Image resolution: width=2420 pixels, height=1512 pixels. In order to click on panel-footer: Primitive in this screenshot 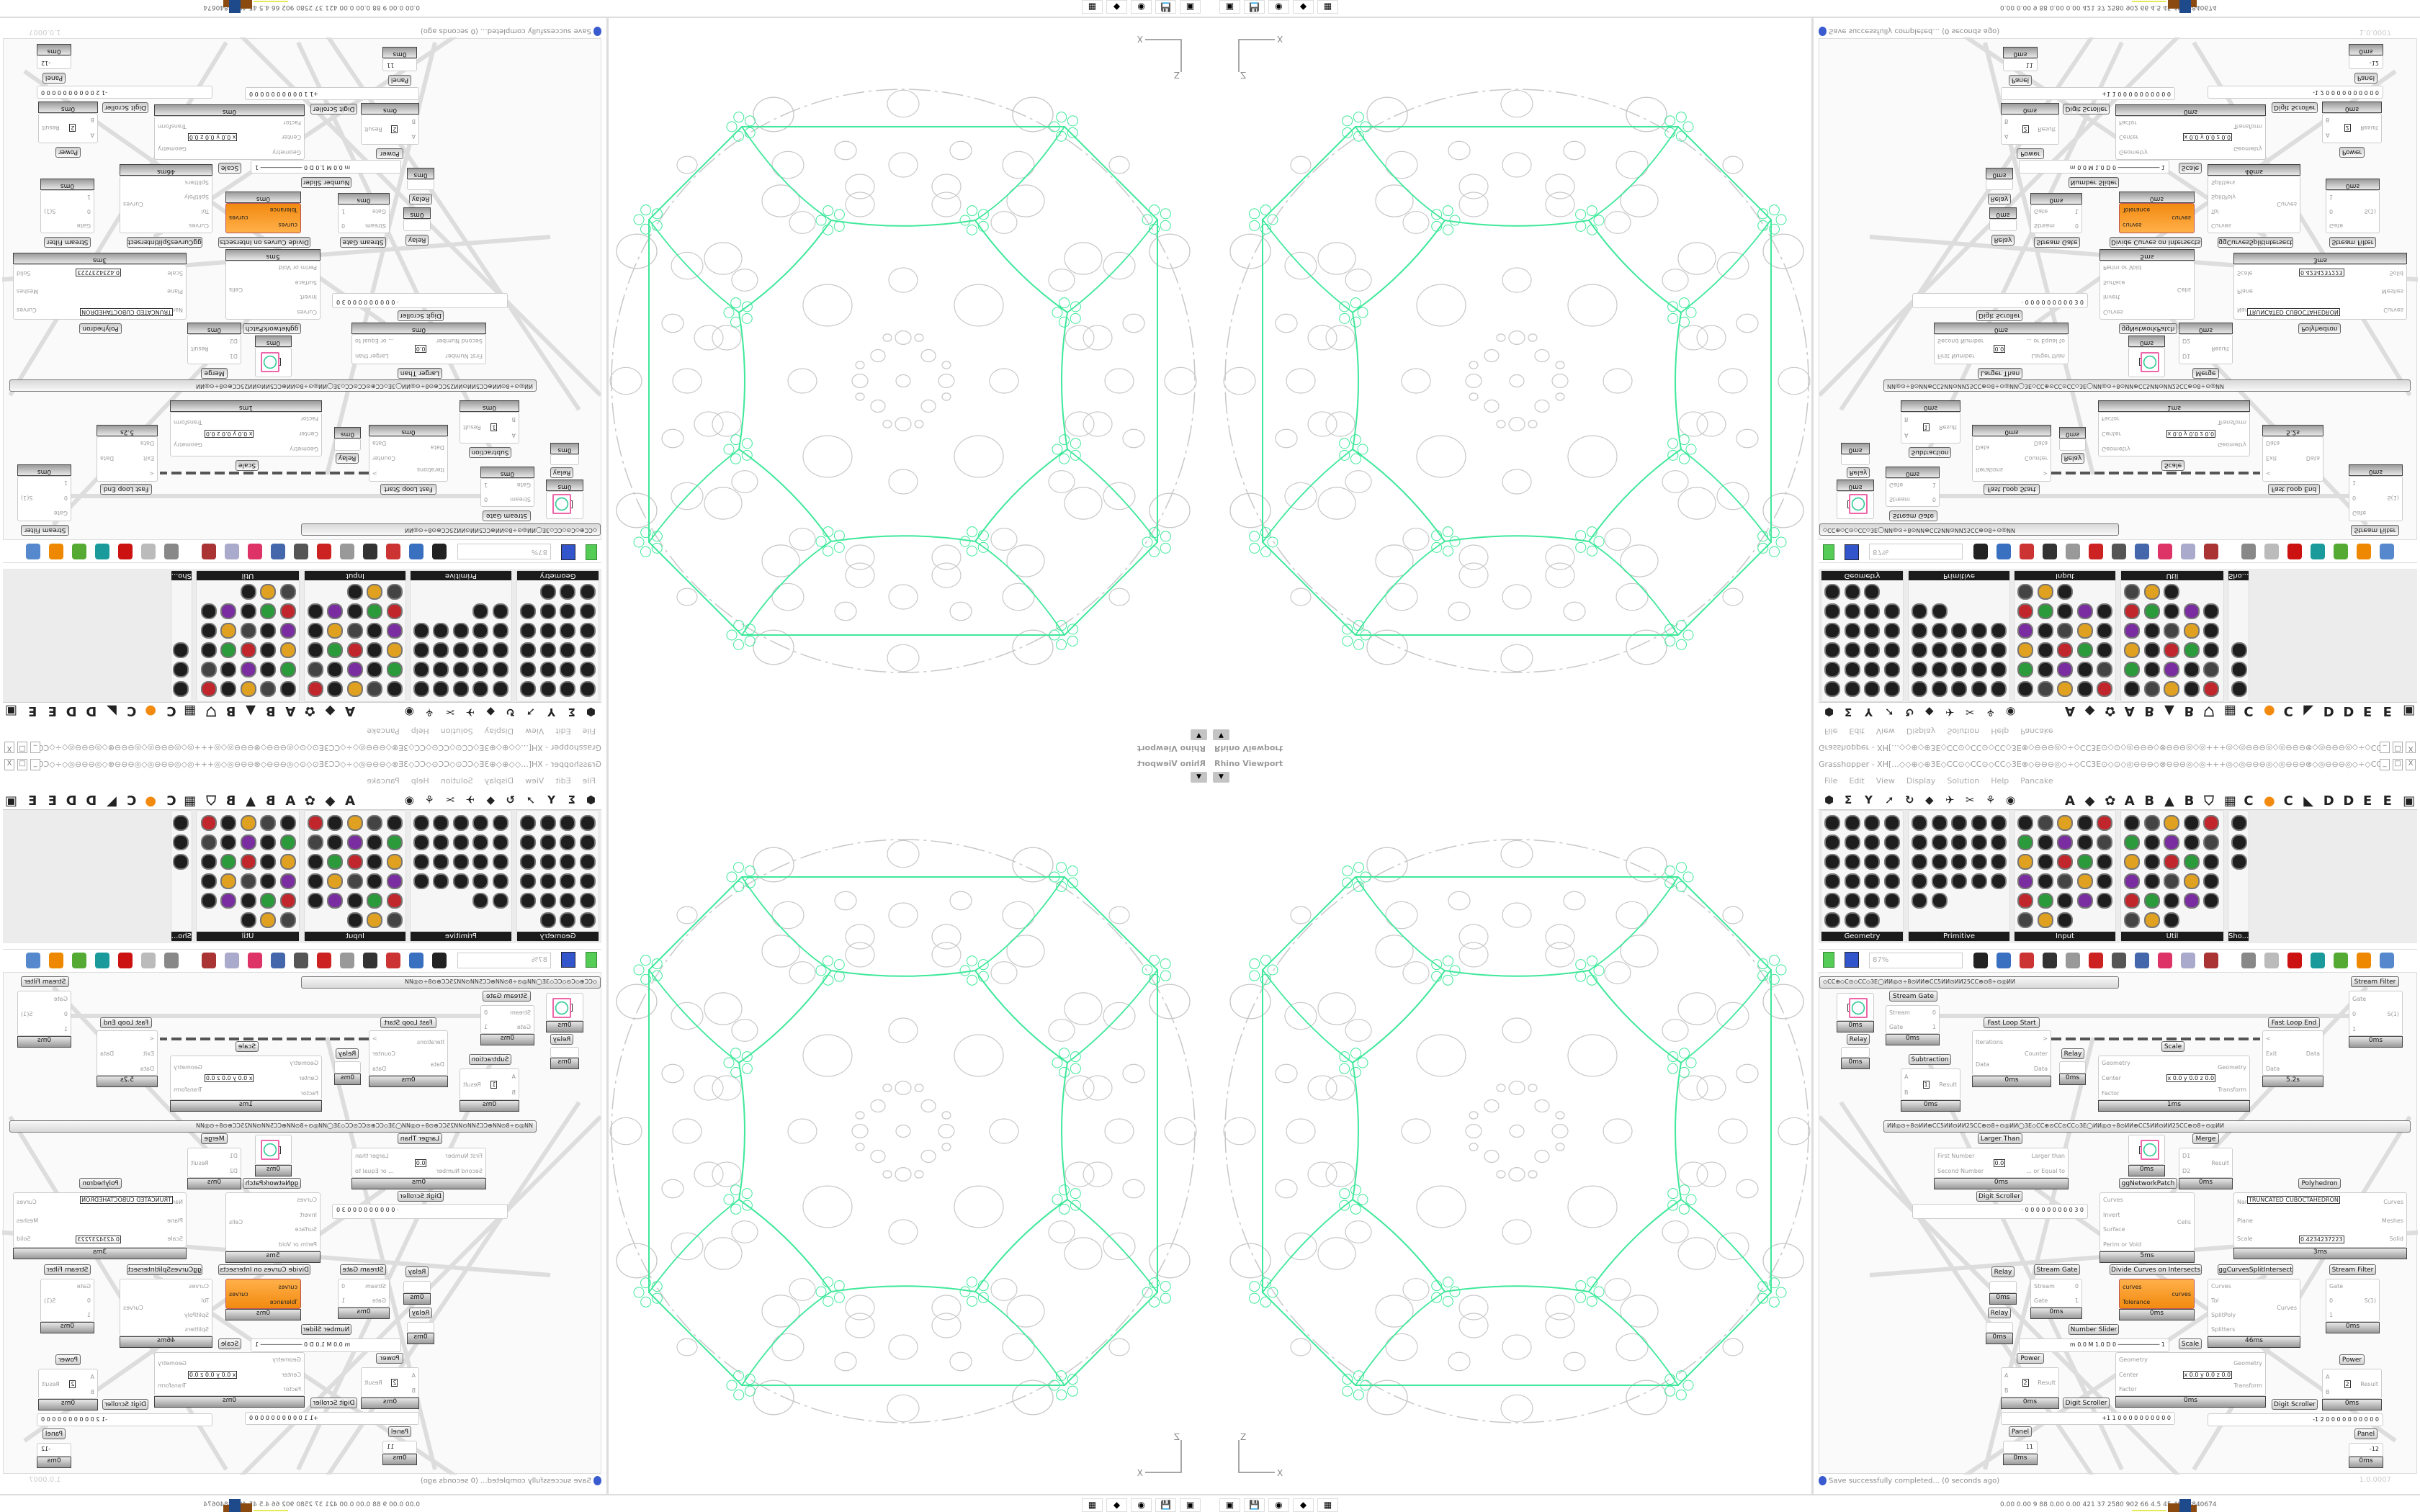, I will do `click(1959, 575)`.